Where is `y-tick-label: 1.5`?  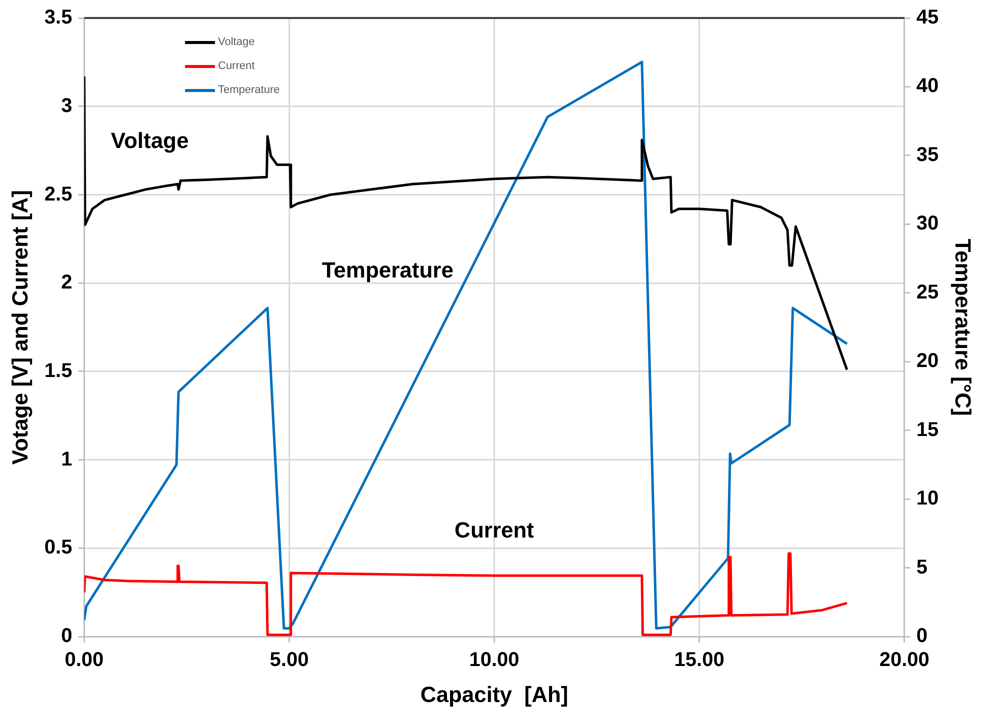 y-tick-label: 1.5 is located at coordinates (58, 371).